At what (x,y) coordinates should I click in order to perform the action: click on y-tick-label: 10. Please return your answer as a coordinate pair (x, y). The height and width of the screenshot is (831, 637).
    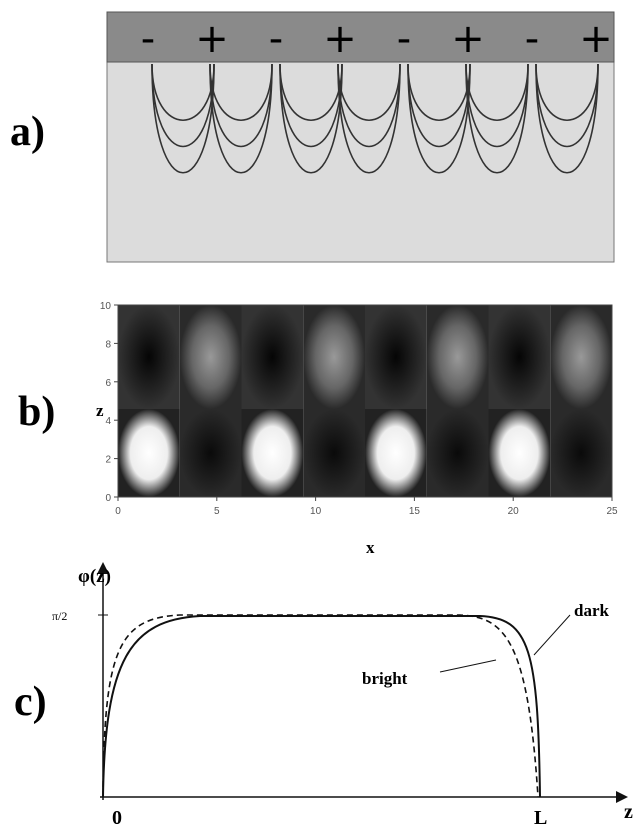
    Looking at the image, I should click on (106, 306).